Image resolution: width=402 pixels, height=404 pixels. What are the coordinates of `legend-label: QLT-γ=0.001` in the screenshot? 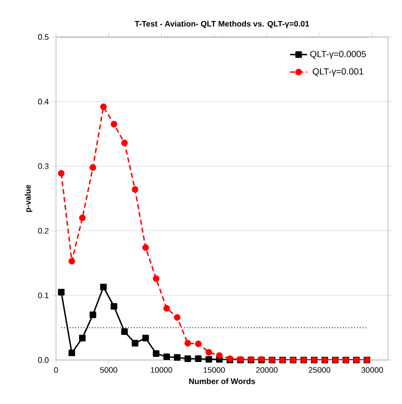 It's located at (338, 72).